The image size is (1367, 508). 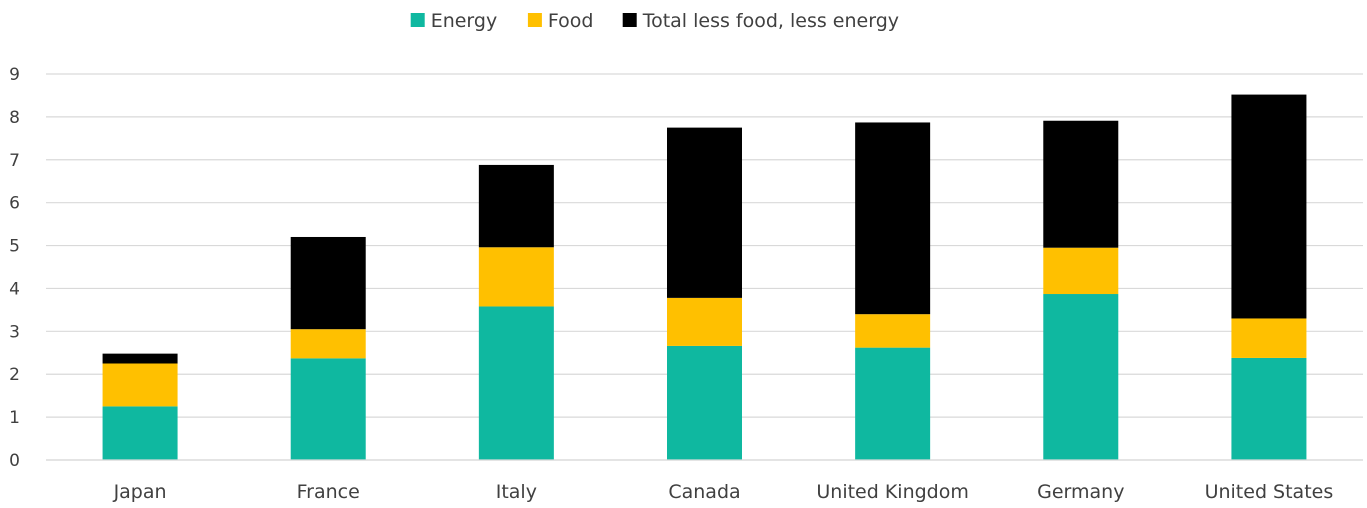 I want to click on y-tick-label: 5, so click(x=14, y=247).